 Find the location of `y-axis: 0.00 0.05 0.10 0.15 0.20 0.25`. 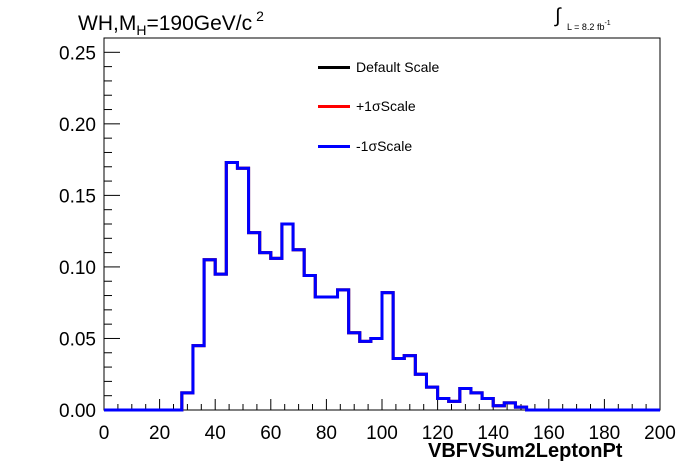

y-axis: 0.00 0.05 0.10 0.15 0.20 0.25 is located at coordinates (89, 229).